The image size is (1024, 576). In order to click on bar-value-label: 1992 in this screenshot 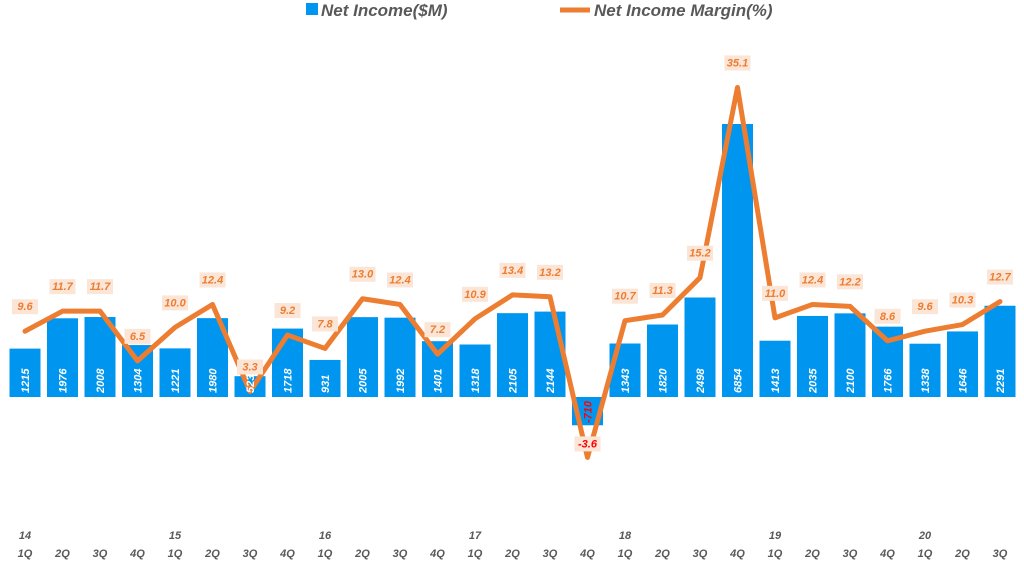, I will do `click(401, 381)`.